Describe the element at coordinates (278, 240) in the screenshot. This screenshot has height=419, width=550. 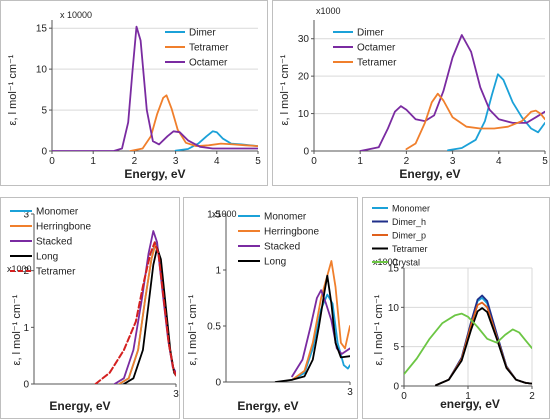
I see `legend: Monomer Herringbone Stacked Long` at that location.